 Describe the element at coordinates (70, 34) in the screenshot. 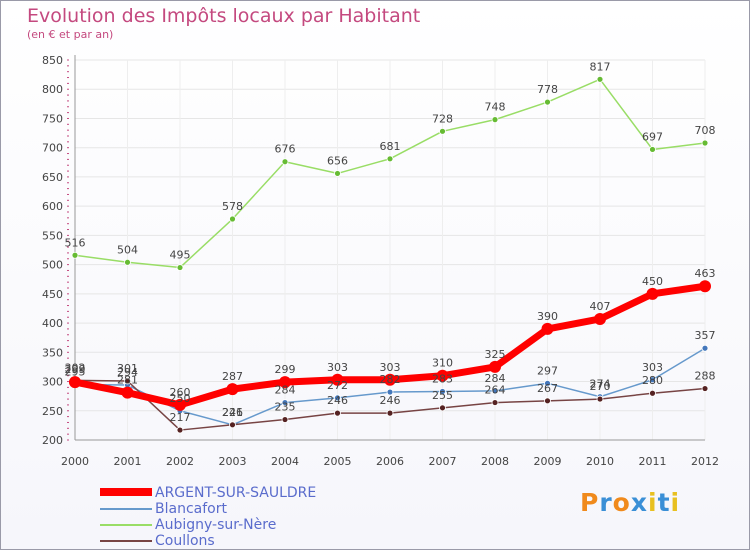

I see `chart-subtitle: (en € et par an)` at that location.